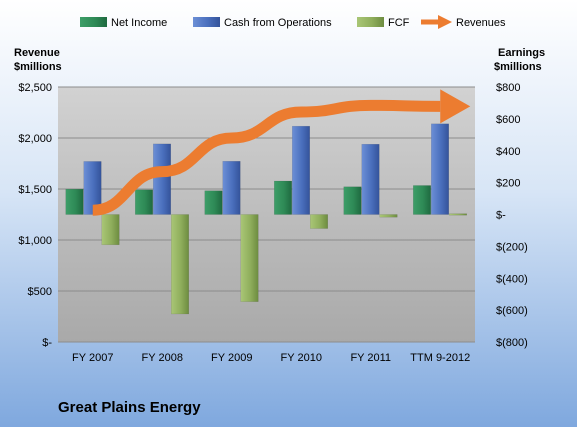  What do you see at coordinates (35, 88) in the screenshot?
I see `left-tick-label: $2,500` at bounding box center [35, 88].